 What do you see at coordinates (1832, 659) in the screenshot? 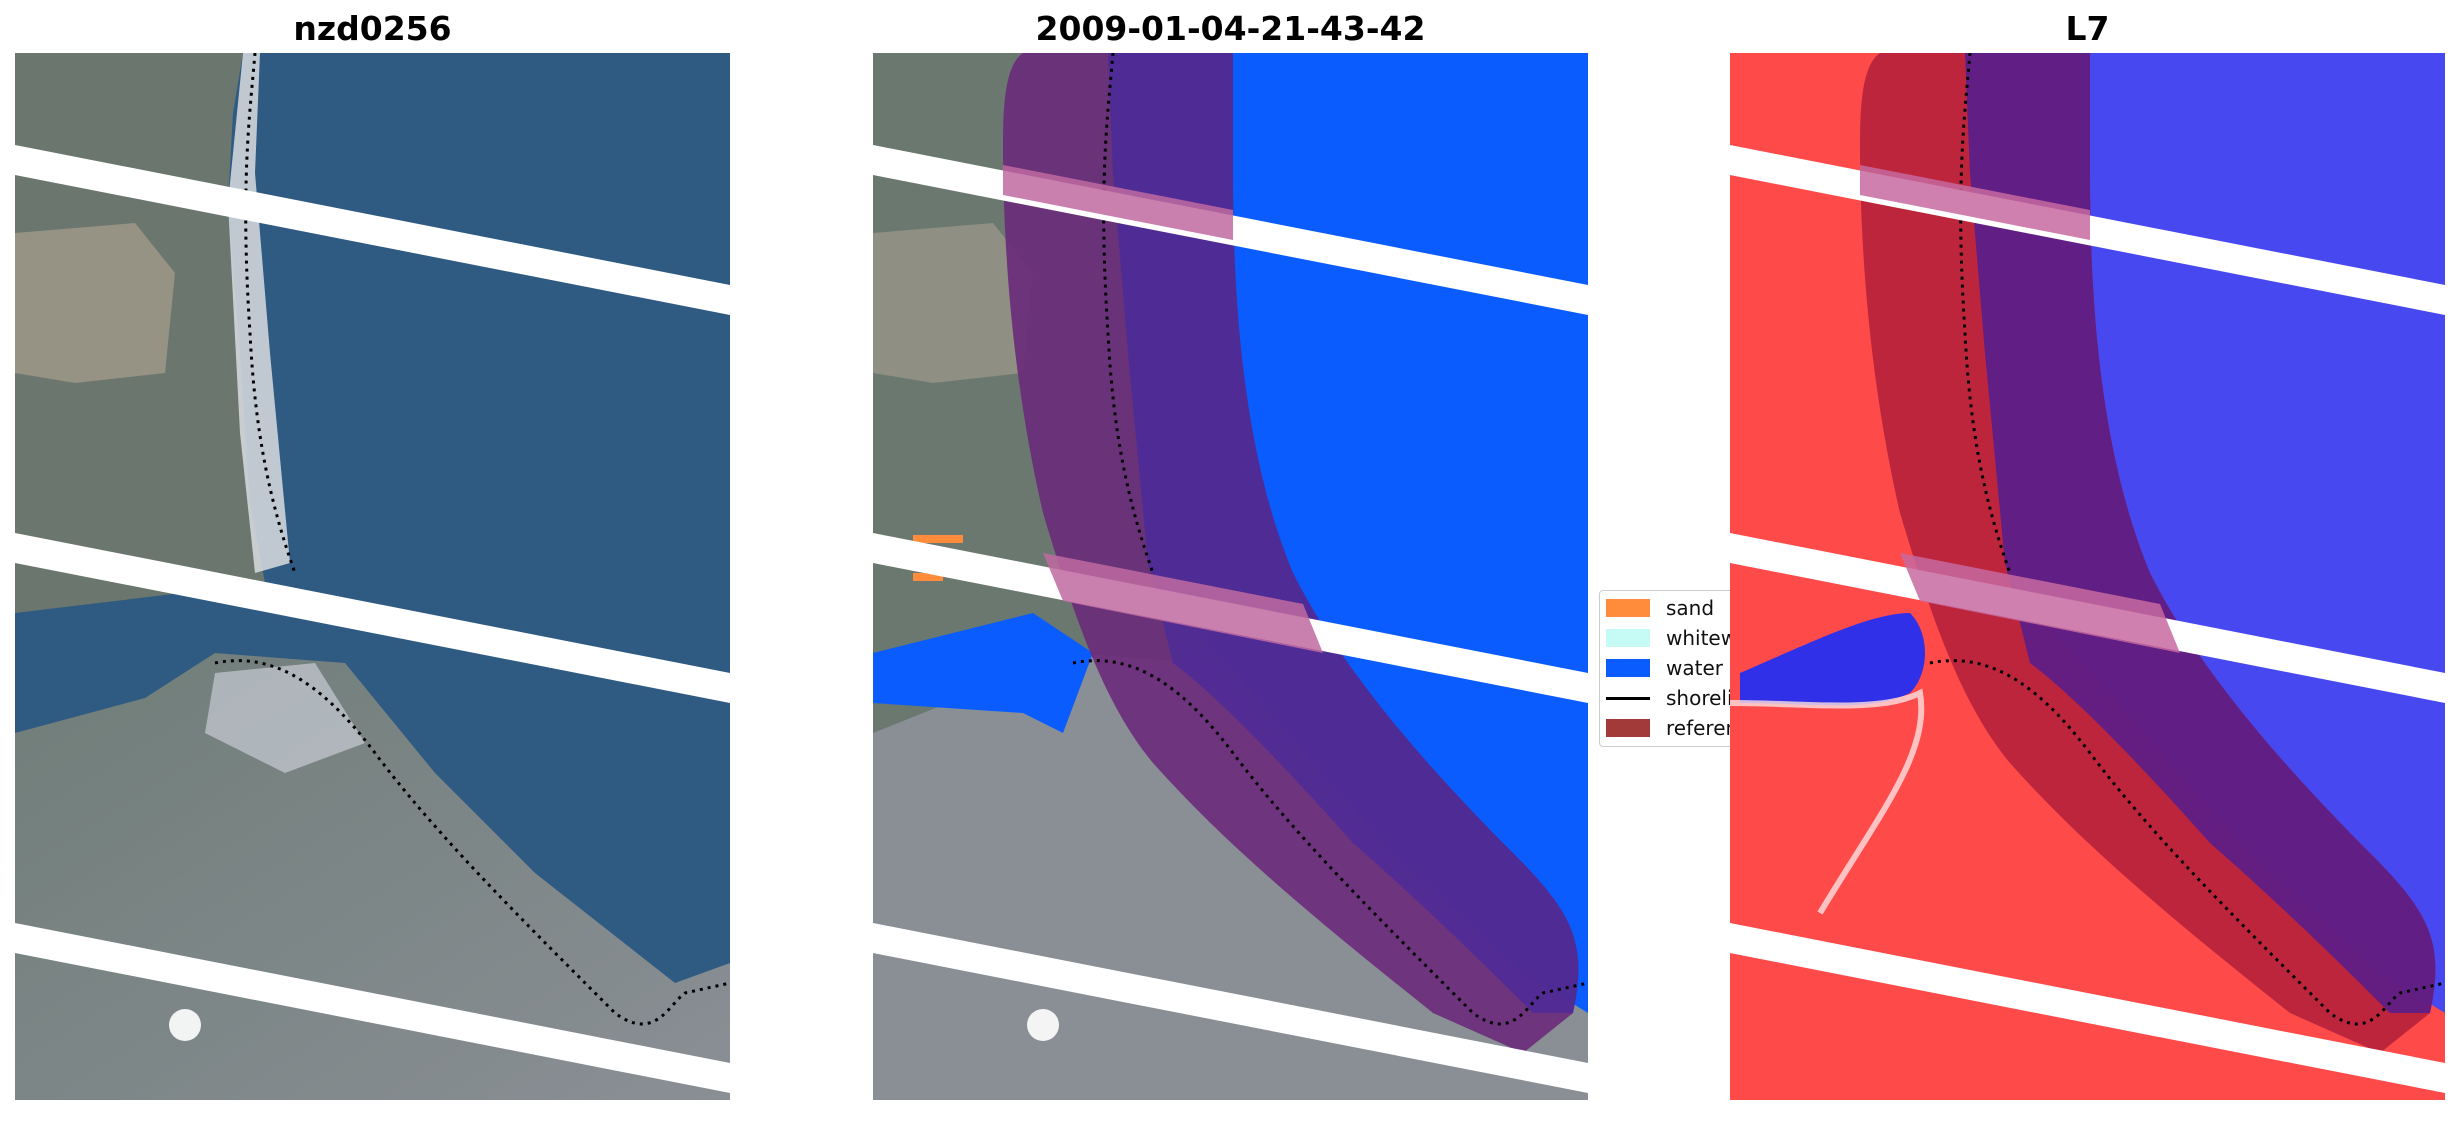
I see `negative-index-lagoon` at bounding box center [1832, 659].